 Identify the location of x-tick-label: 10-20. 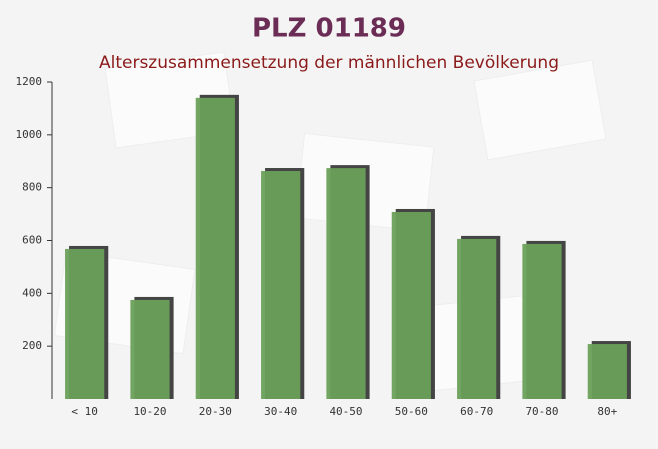
(149, 411).